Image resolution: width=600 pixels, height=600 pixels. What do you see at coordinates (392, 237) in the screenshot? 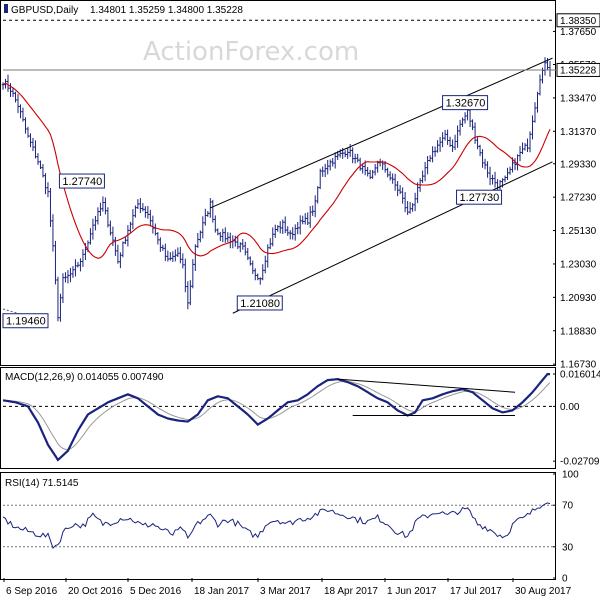
I see `trendline` at bounding box center [392, 237].